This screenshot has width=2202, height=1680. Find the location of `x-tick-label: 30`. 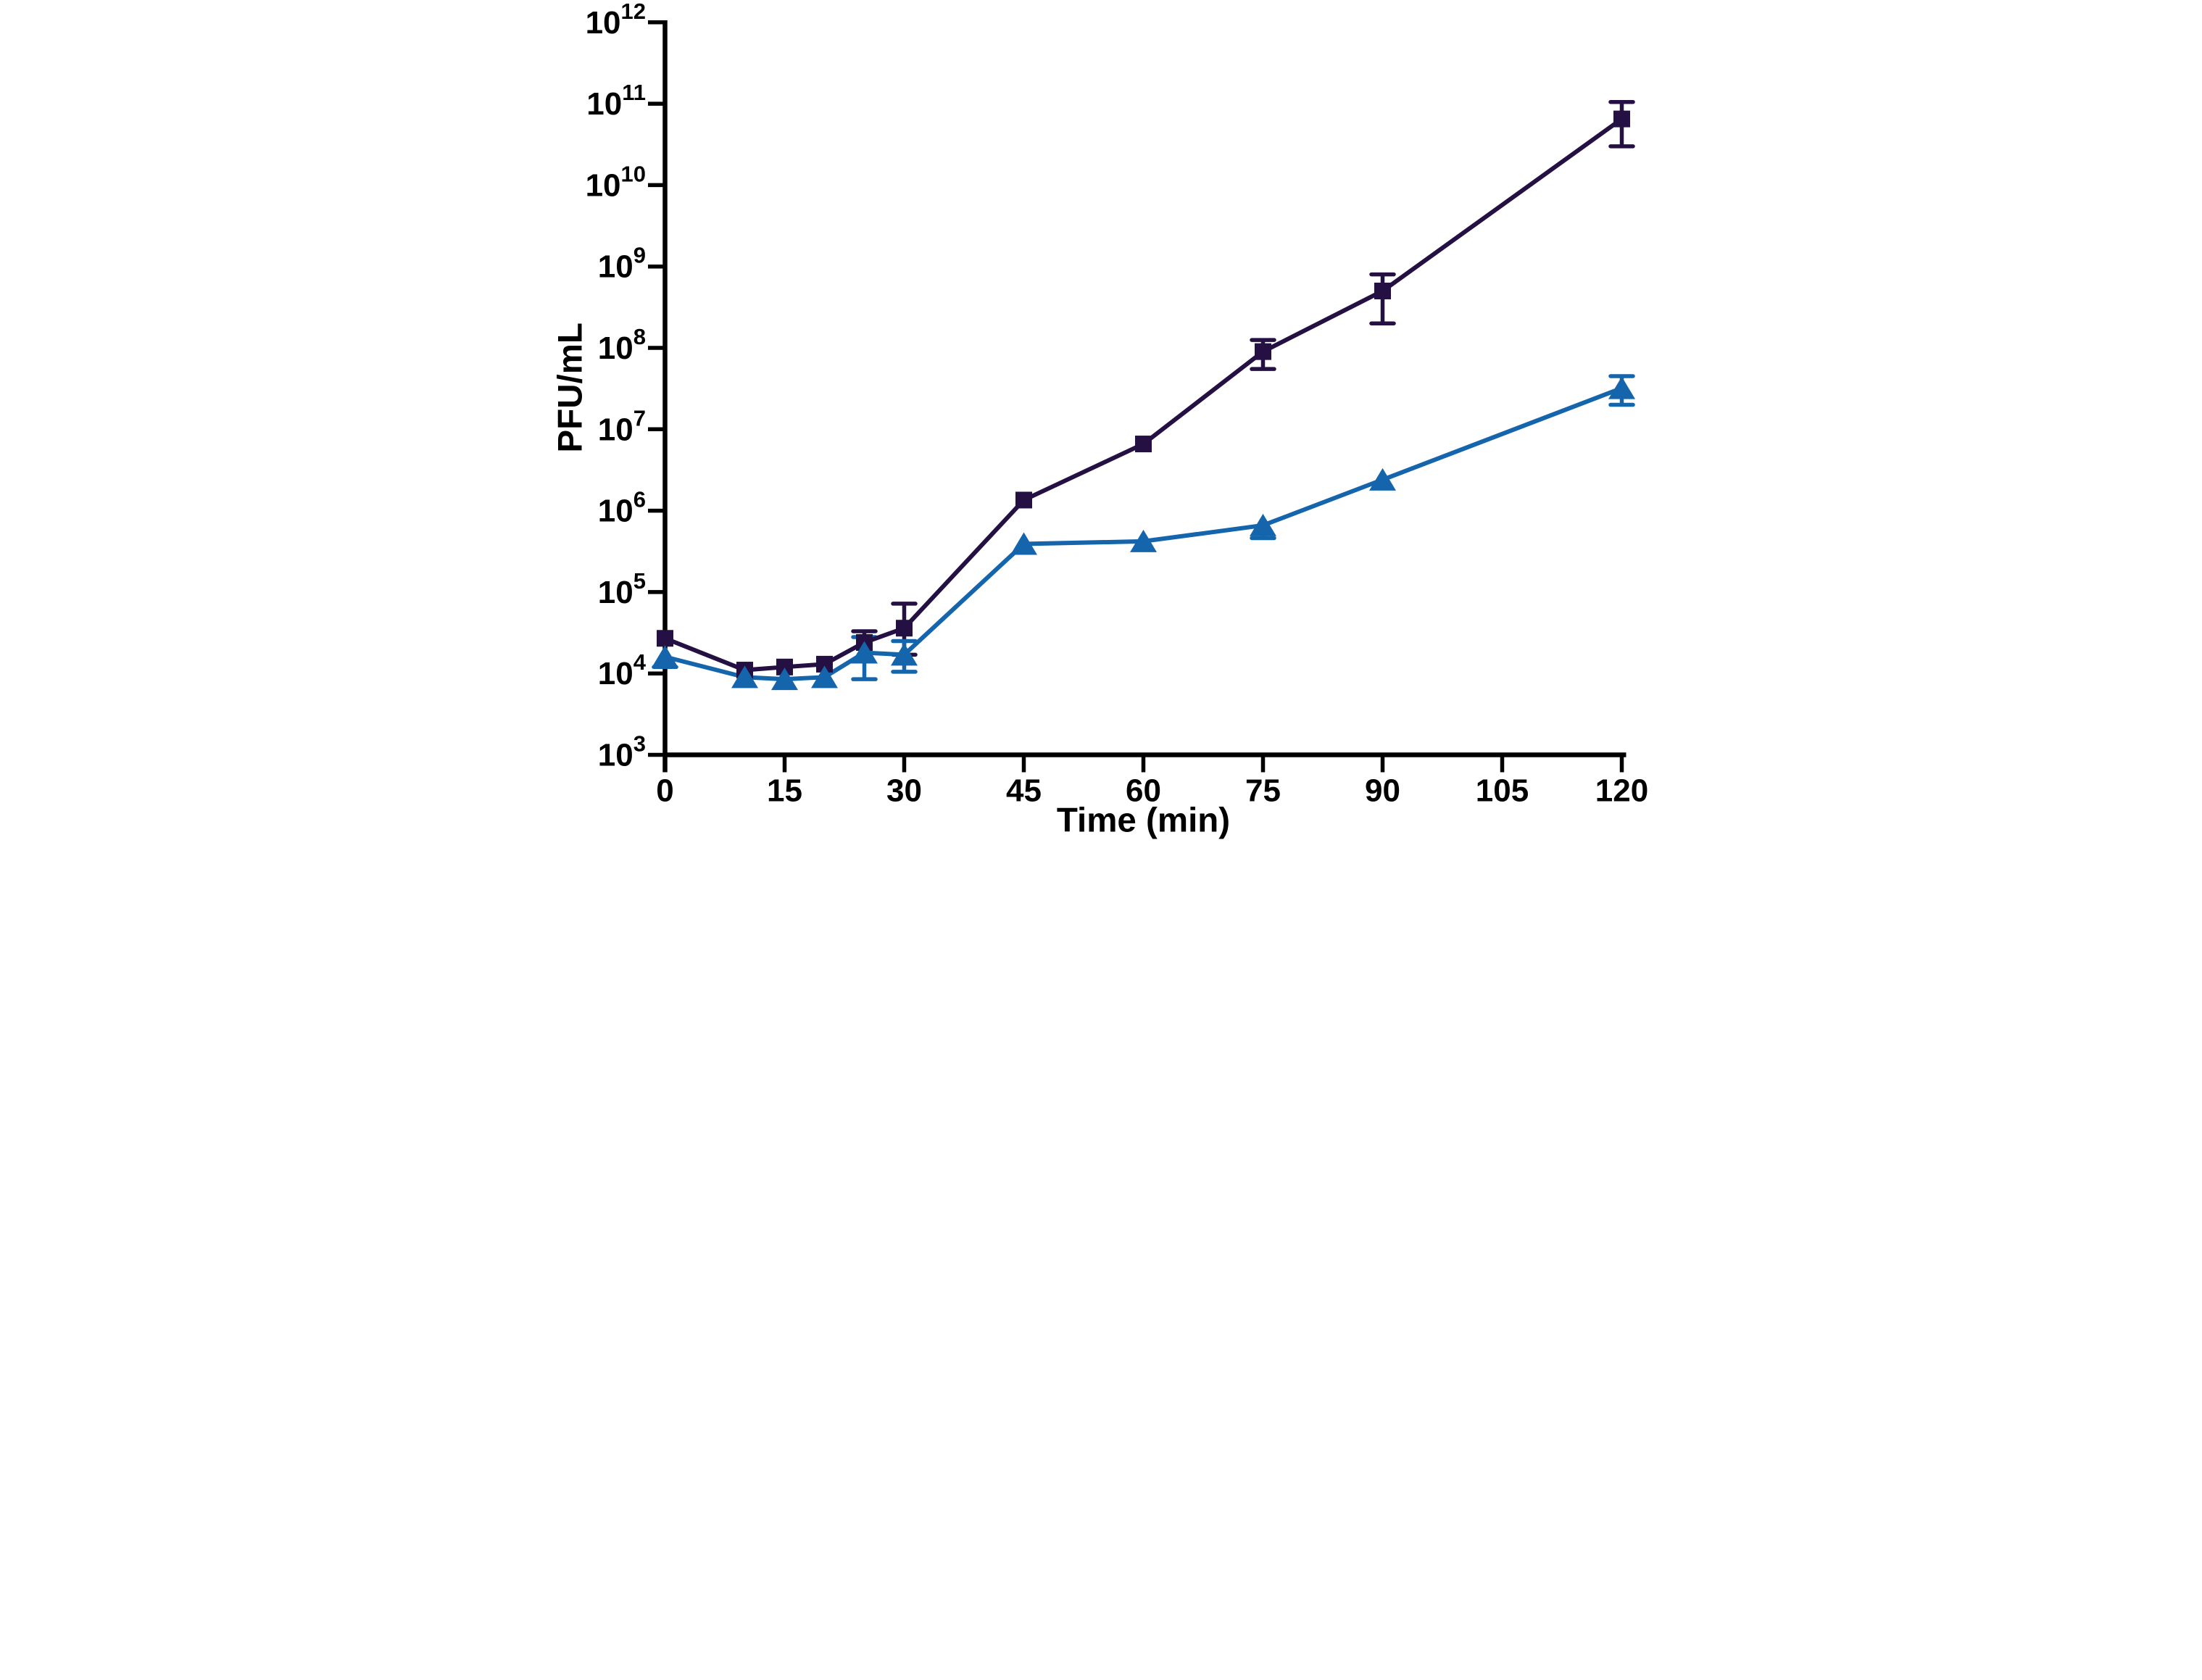

x-tick-label: 30 is located at coordinates (904, 791).